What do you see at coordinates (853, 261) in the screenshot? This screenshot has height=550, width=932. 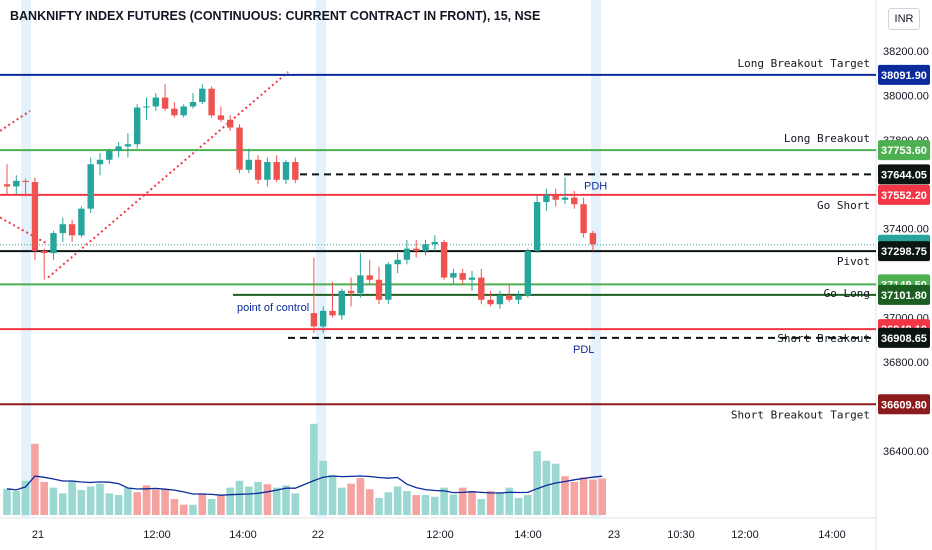 I see `level-label: Pivot` at bounding box center [853, 261].